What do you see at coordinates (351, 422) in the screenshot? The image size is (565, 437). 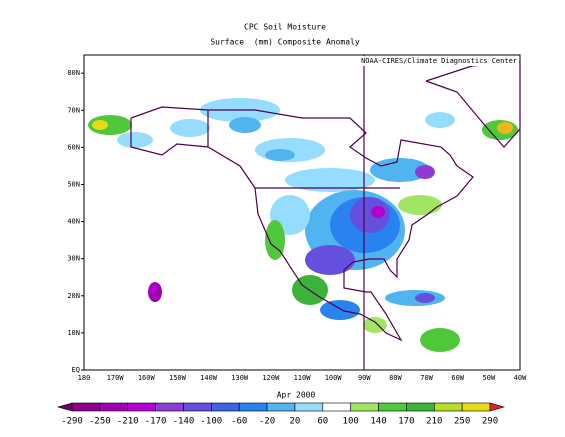 I see `colorbar-label: 100` at bounding box center [351, 422].